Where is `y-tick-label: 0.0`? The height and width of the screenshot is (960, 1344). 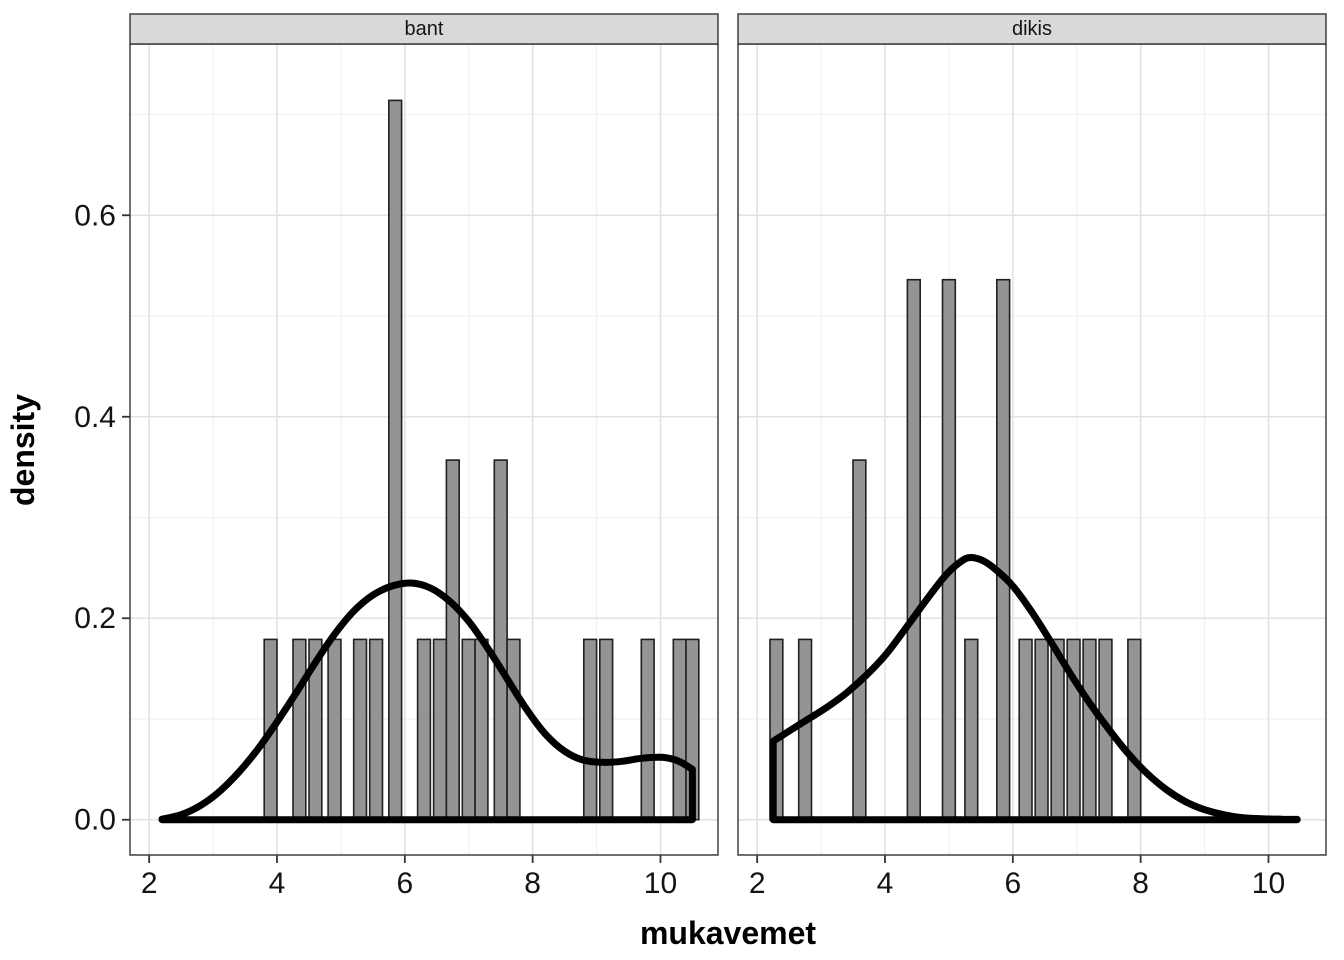
y-tick-label: 0.0 is located at coordinates (95, 820).